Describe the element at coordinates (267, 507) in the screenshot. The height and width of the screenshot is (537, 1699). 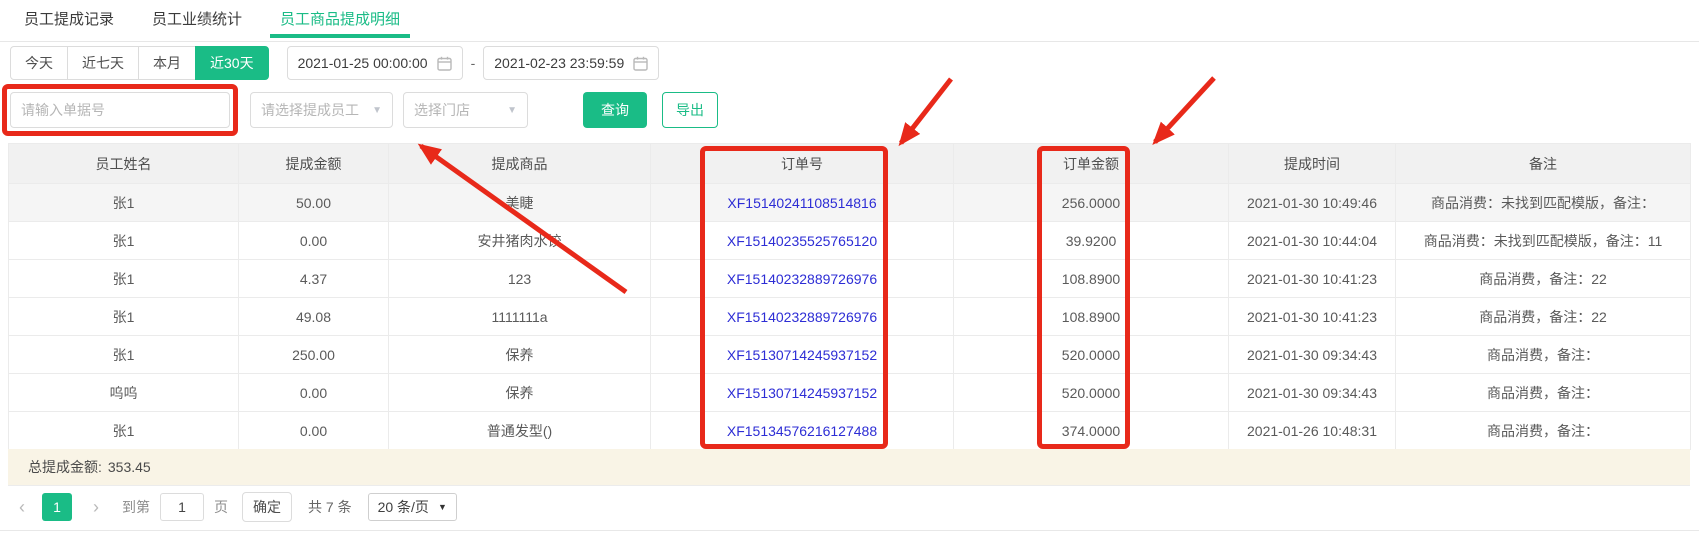
I see `confirm-page-button: 确定` at that location.